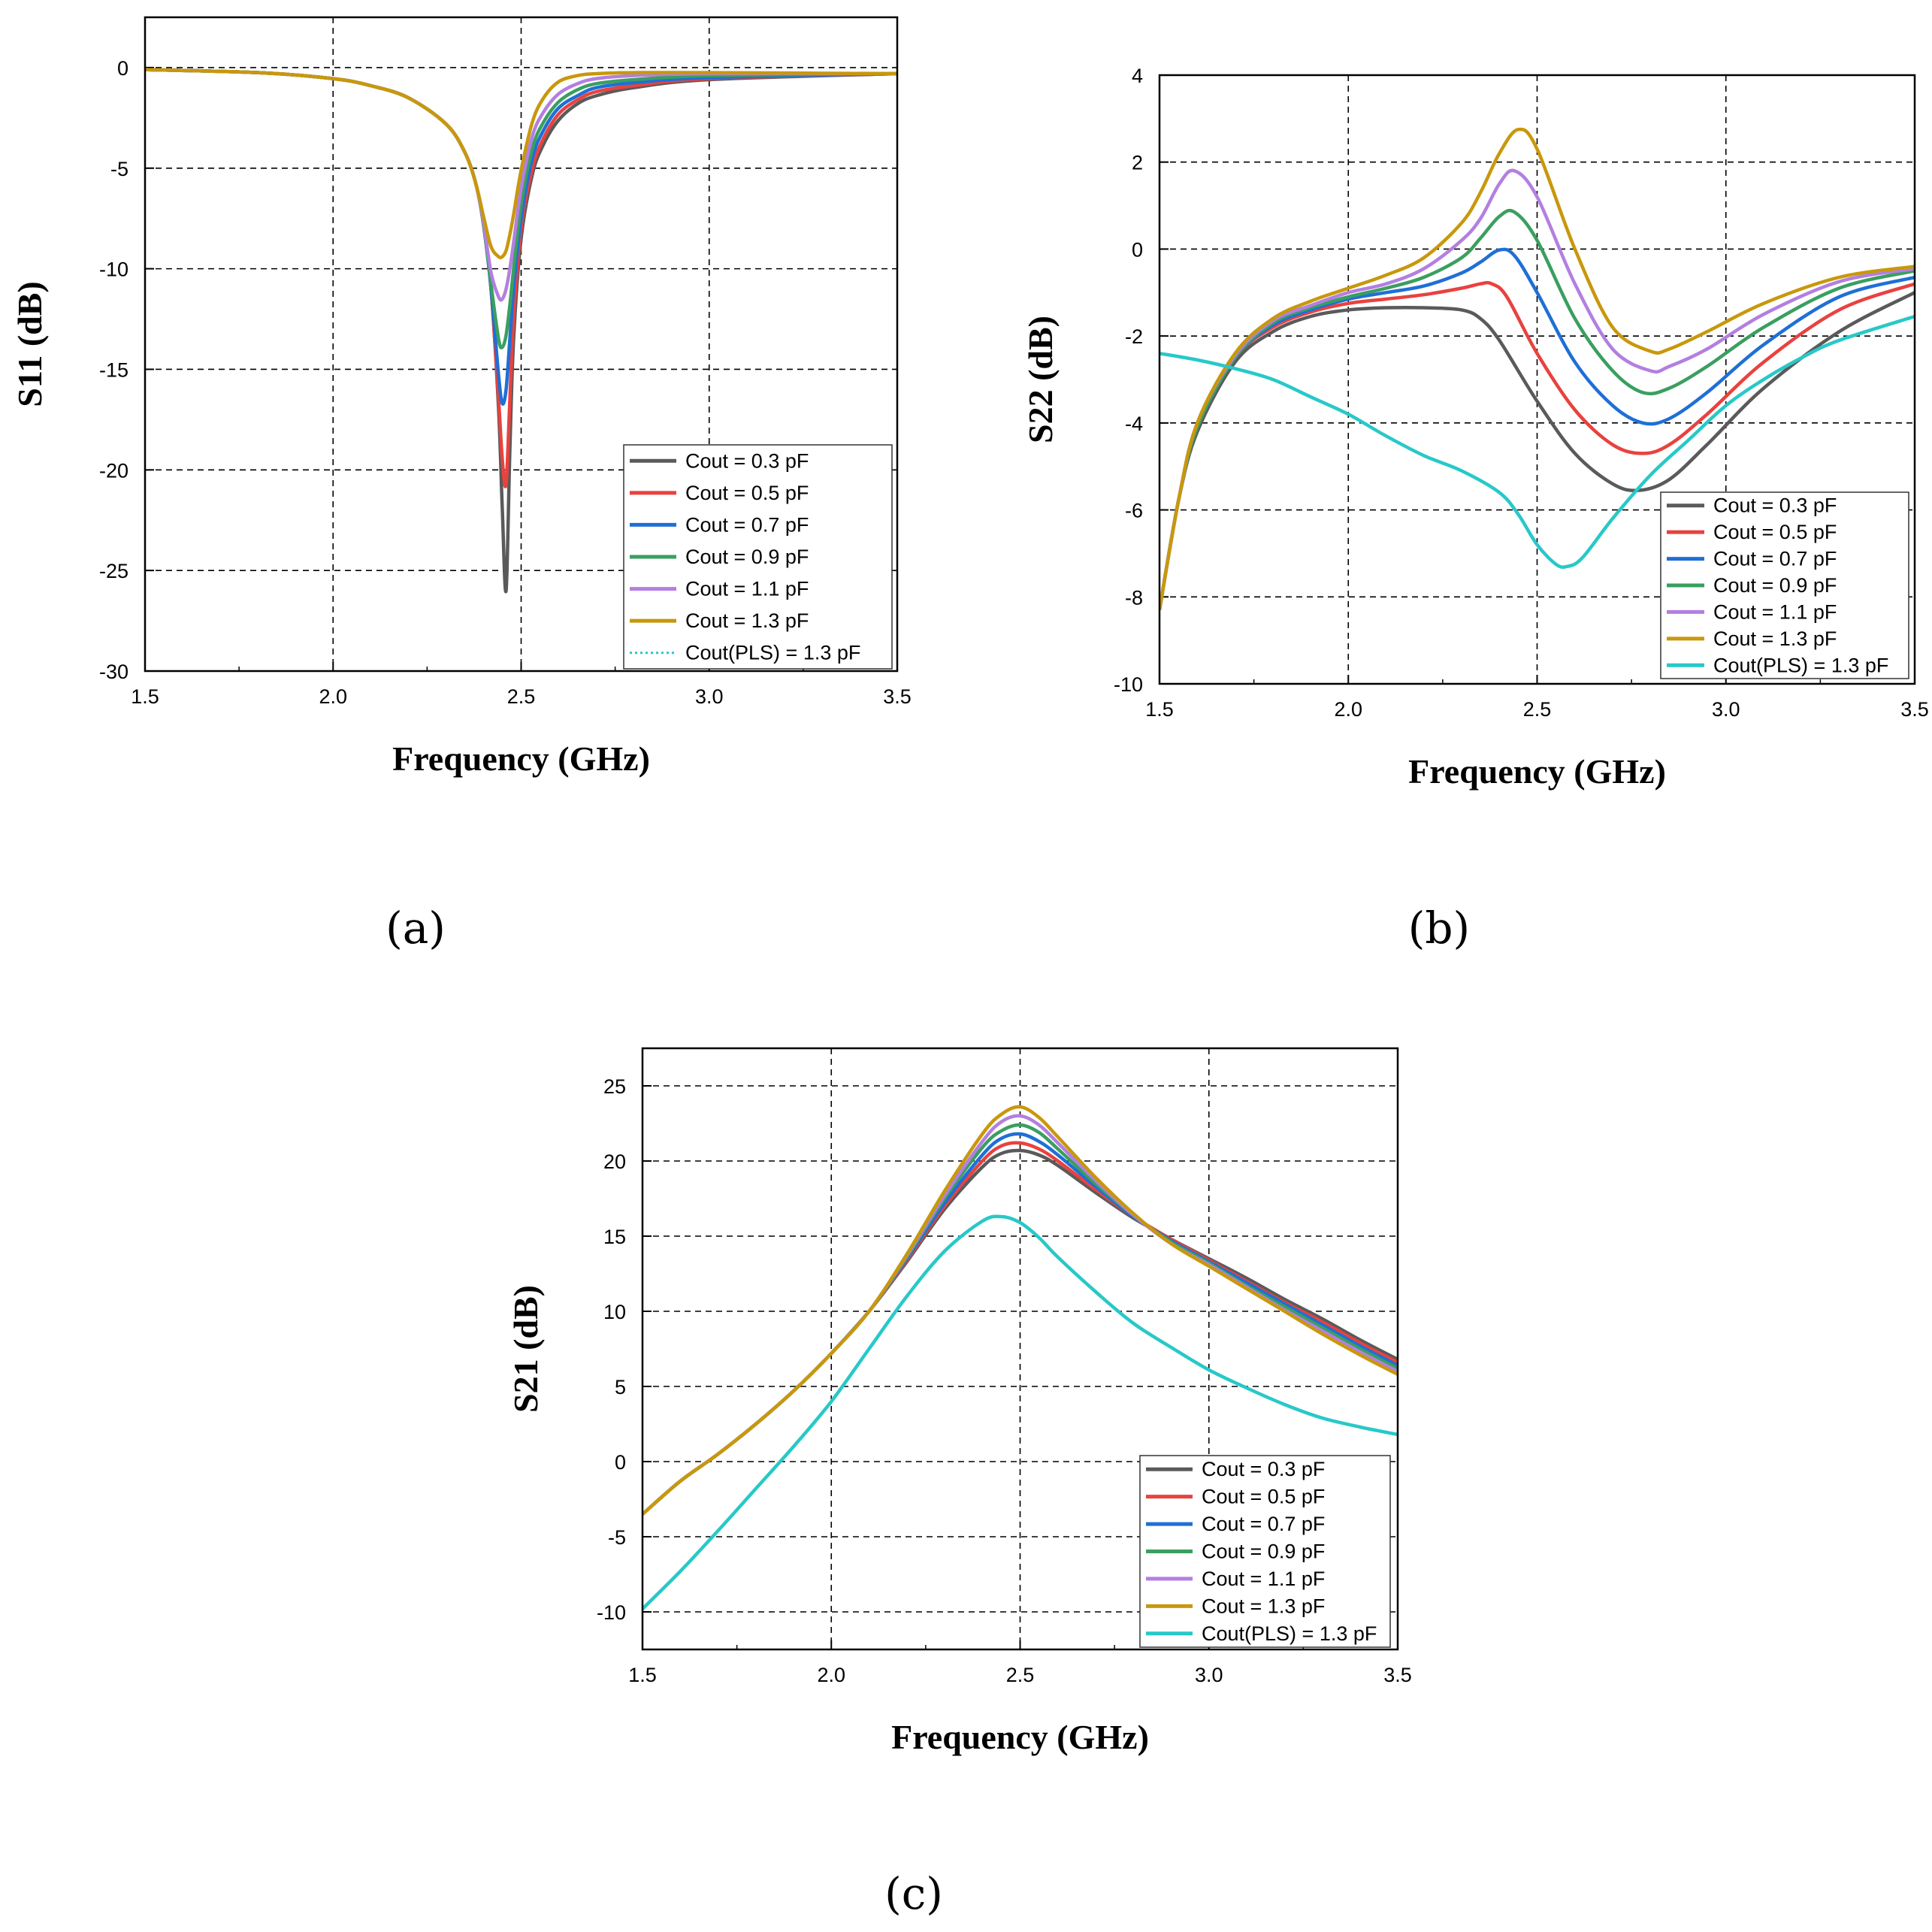 This screenshot has width=1932, height=1932. I want to click on y-tick-label: 5, so click(620, 1387).